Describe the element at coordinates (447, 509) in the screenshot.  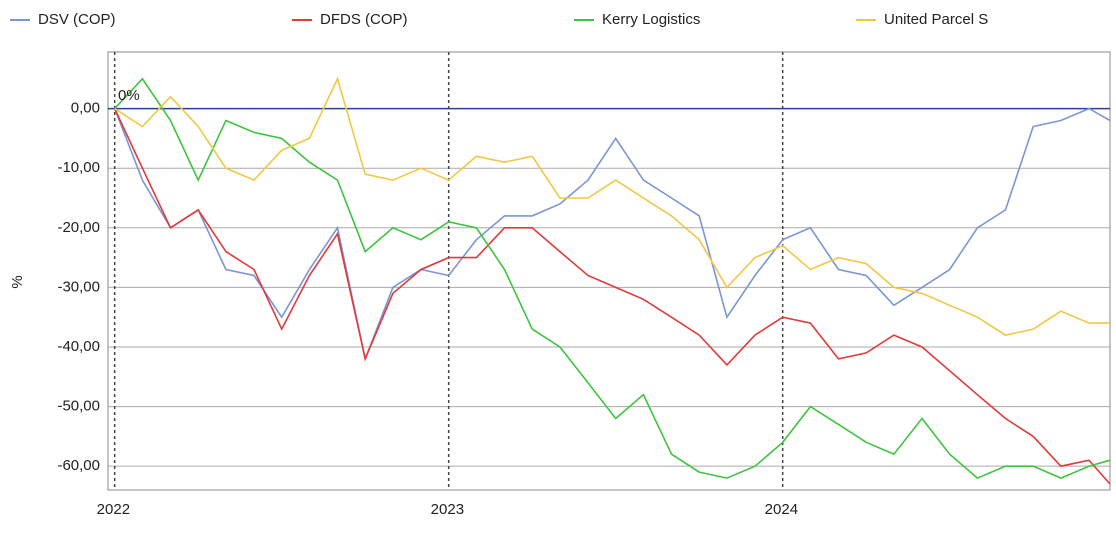
I see `x-tick-label: 2023` at that location.